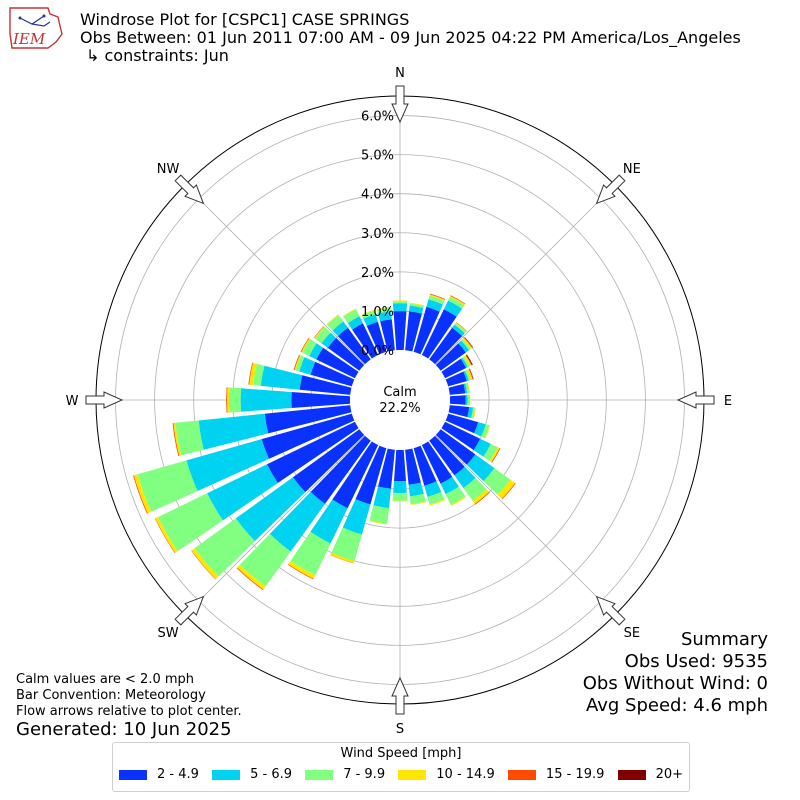  Describe the element at coordinates (157, 55) in the screenshot. I see `constraints: ↳ constraints: Jun` at that location.